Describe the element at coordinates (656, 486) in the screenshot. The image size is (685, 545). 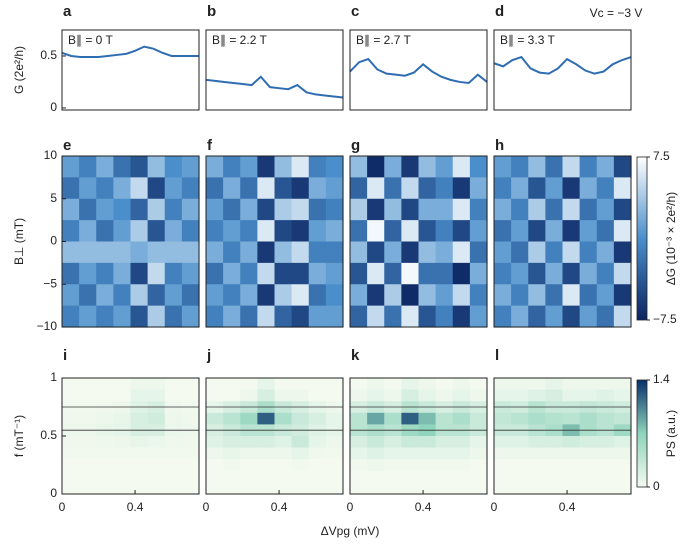
I see `colorbar-tick-label: 0` at that location.